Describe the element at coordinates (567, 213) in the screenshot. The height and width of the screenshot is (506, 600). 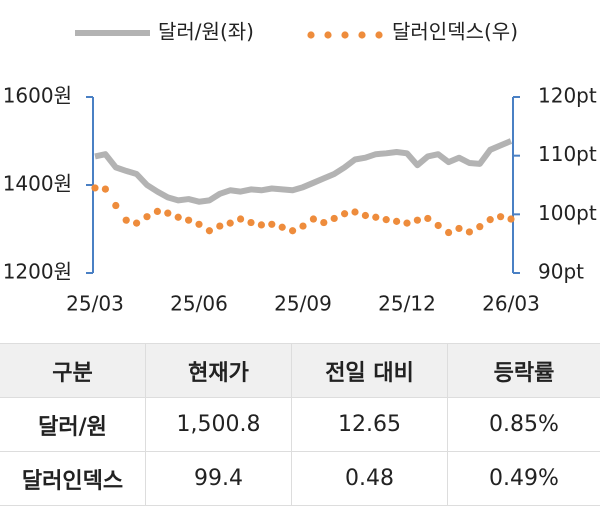
I see `y2-tick-label: 100pt` at that location.